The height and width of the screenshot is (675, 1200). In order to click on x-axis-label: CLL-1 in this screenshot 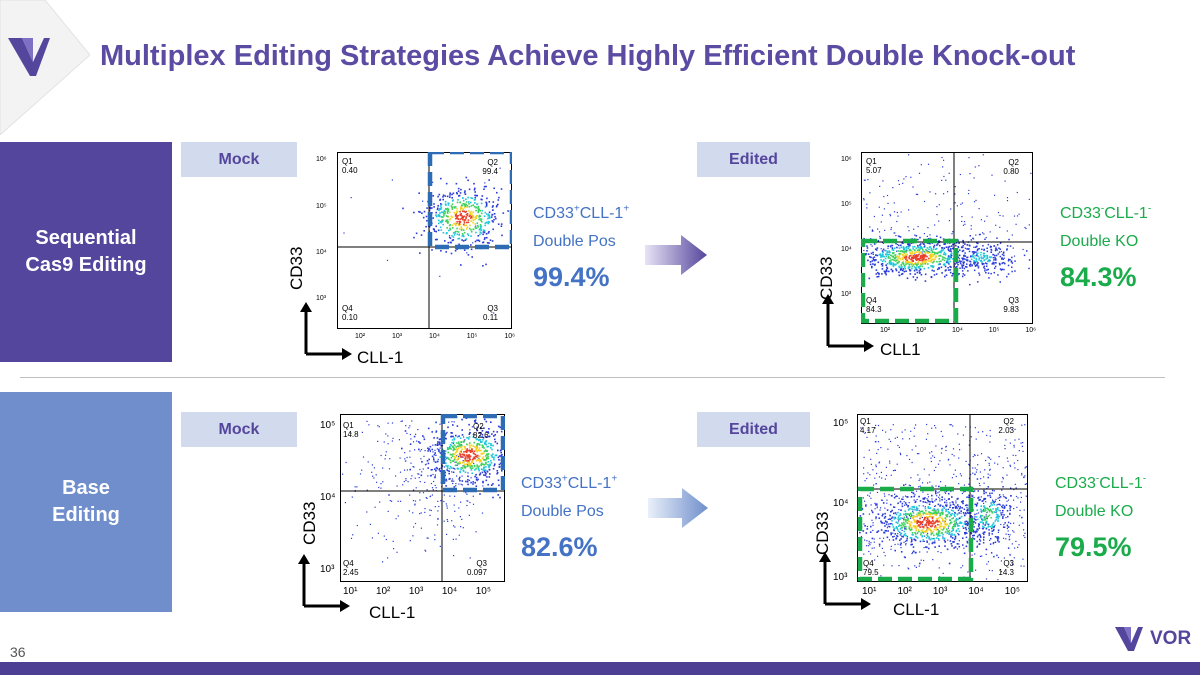, I will do `click(380, 357)`.